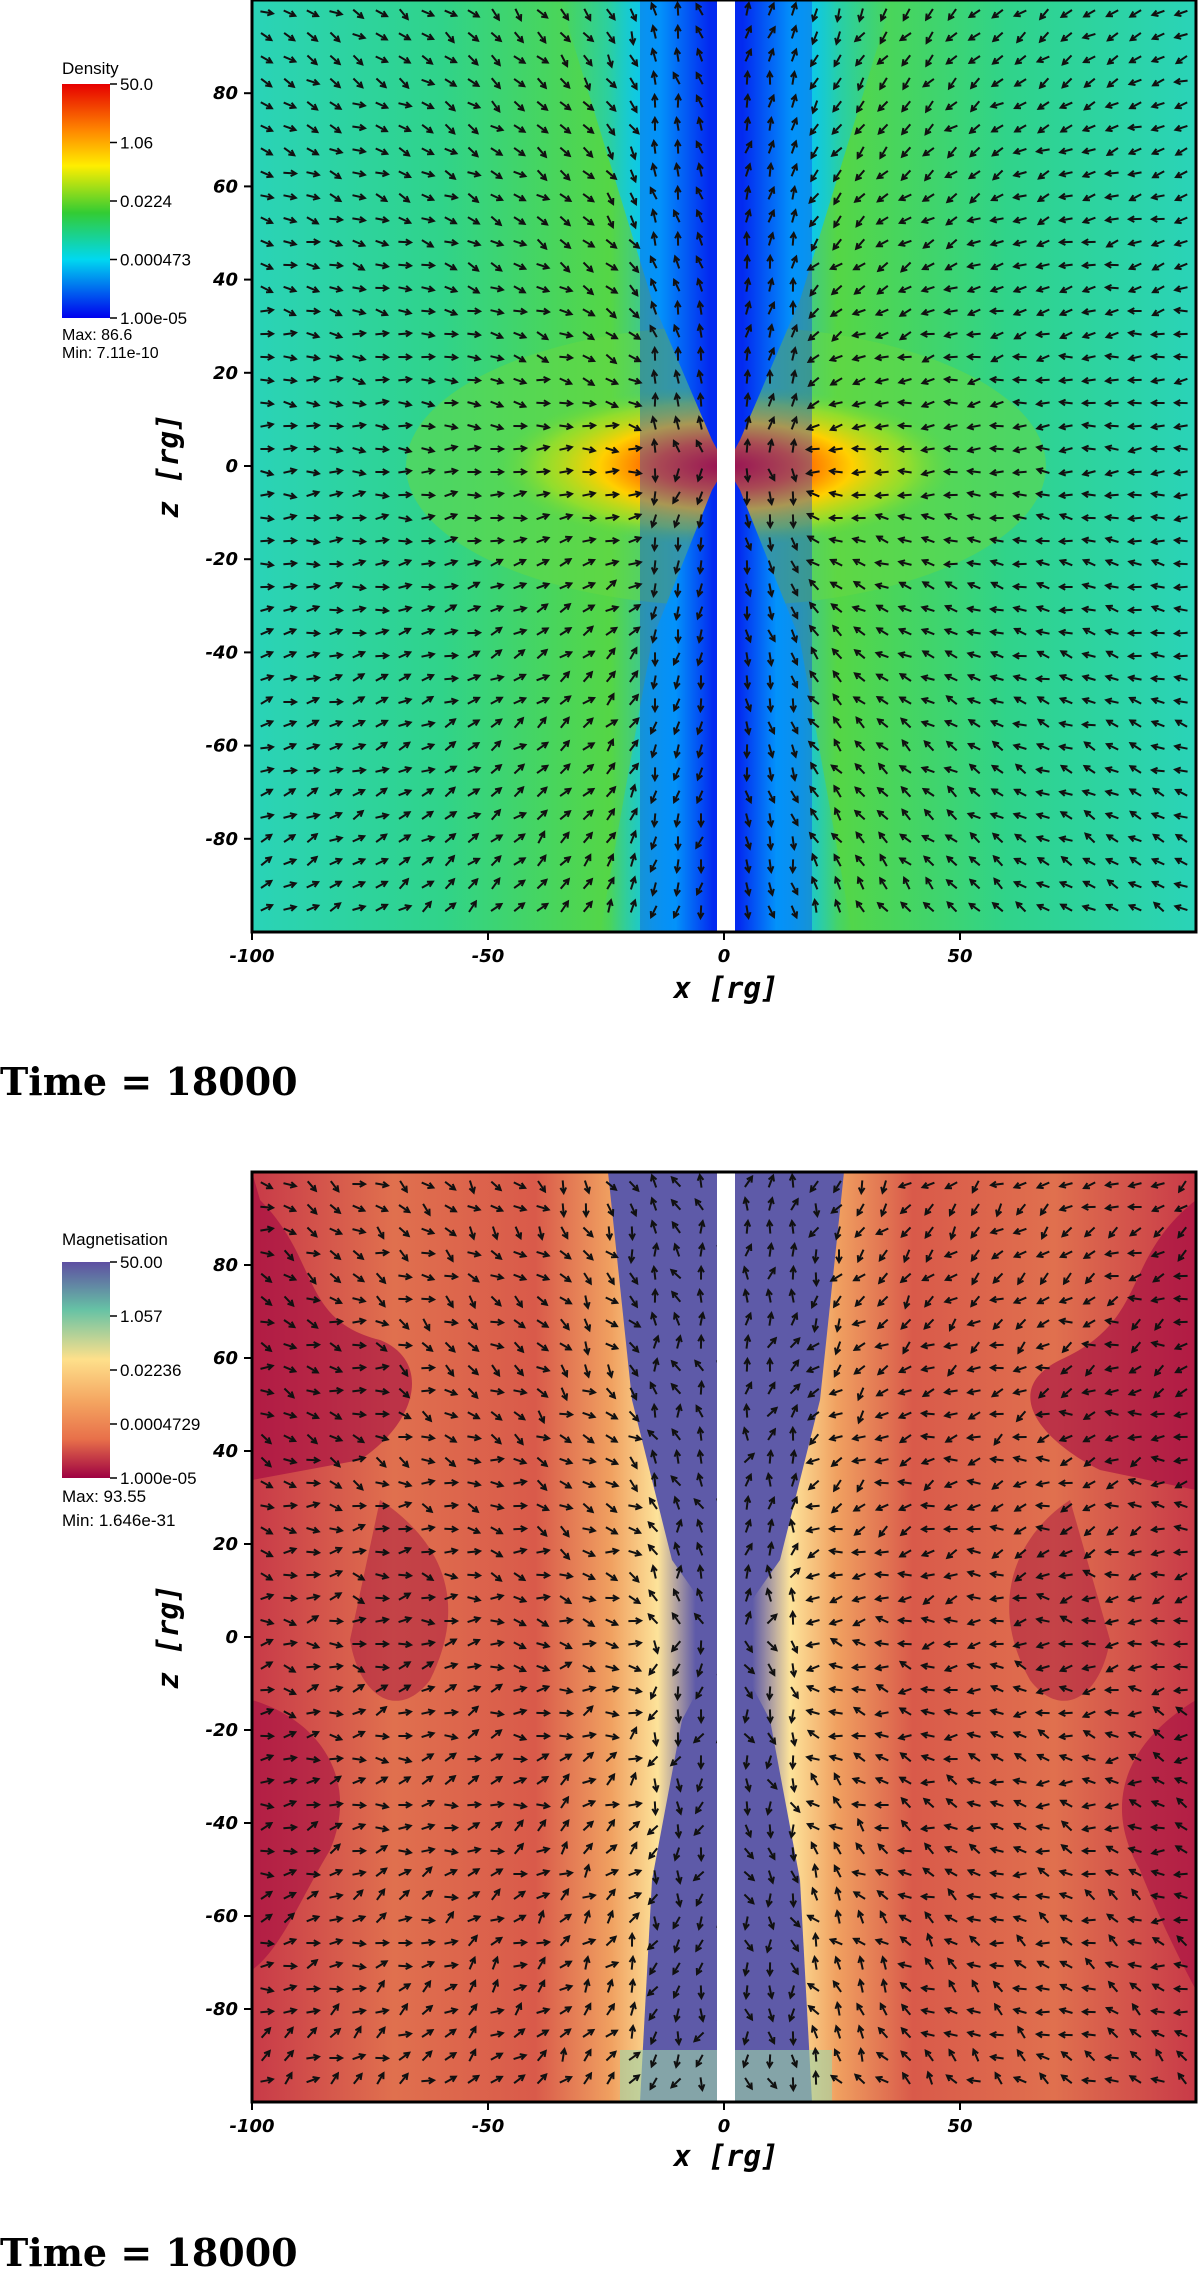 The image size is (1200, 2269). Describe the element at coordinates (110, 353) in the screenshot. I see `min-value: Min: 7.11e-10` at that location.